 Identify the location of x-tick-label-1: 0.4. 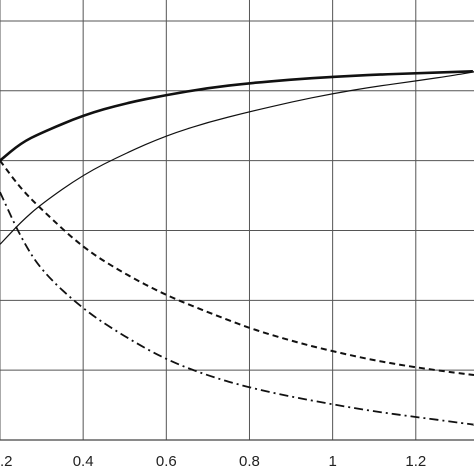
(83, 461).